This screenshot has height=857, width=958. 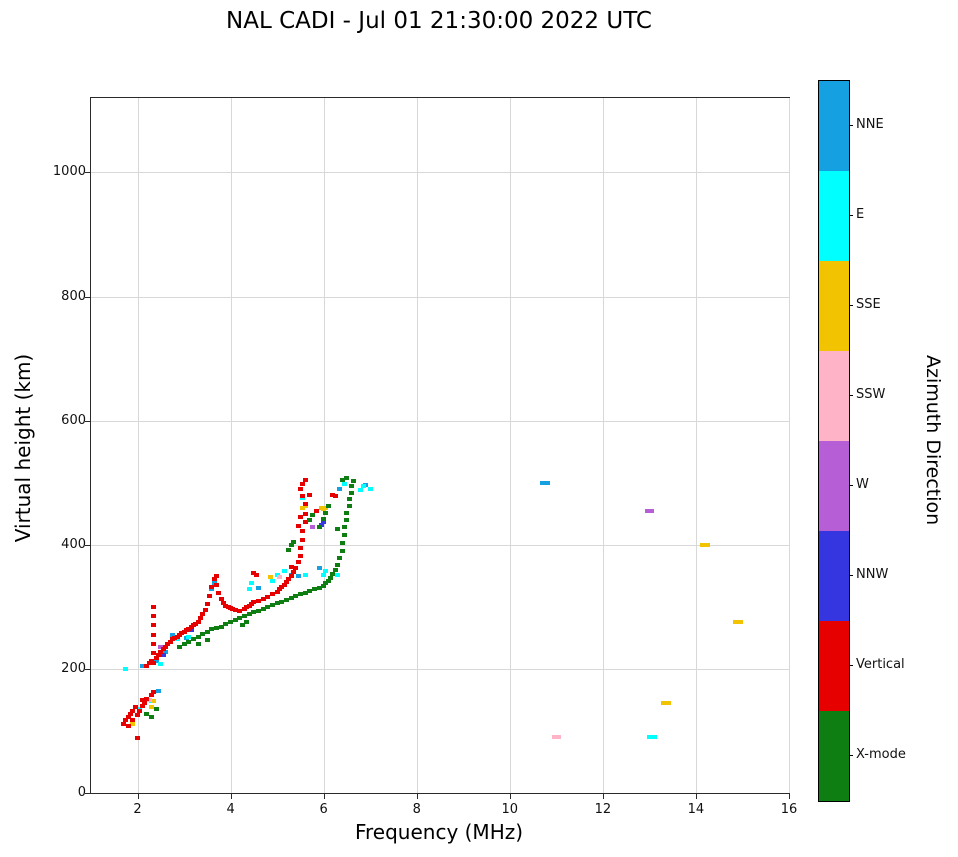 What do you see at coordinates (137, 809) in the screenshot?
I see `x-tick-label: 2` at bounding box center [137, 809].